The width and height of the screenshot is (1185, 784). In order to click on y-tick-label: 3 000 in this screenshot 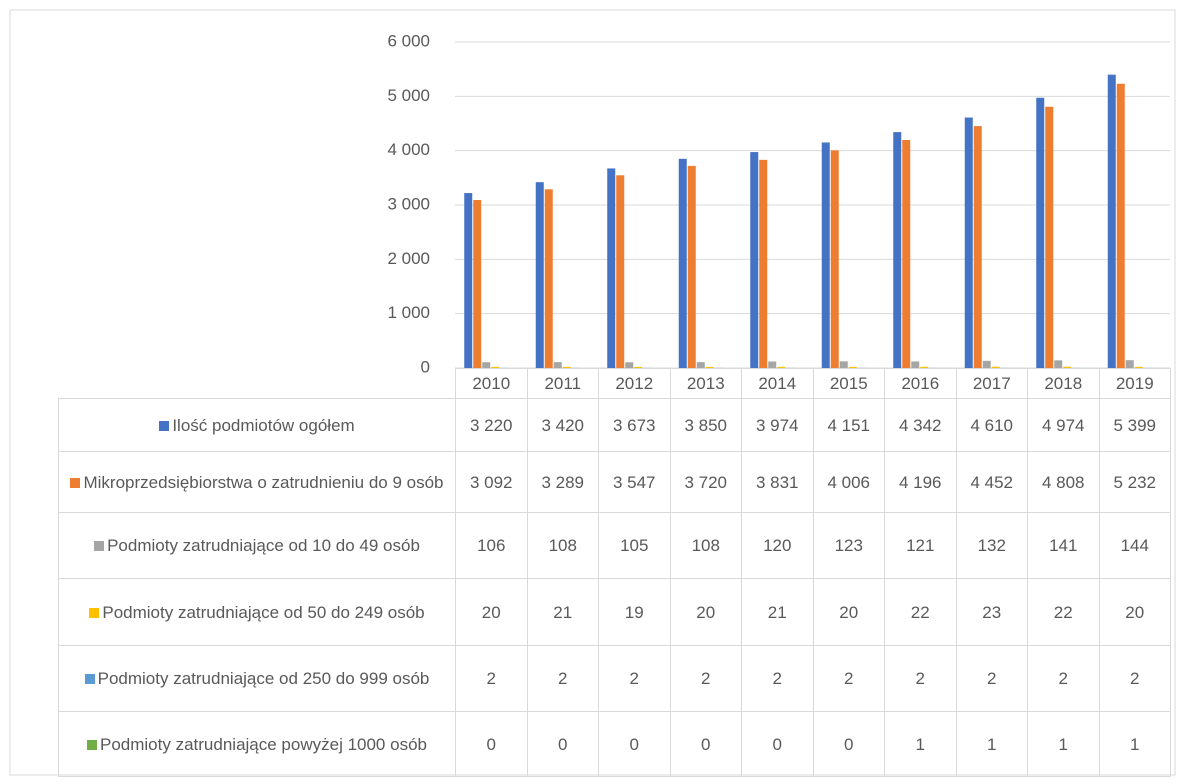, I will do `click(408, 203)`.